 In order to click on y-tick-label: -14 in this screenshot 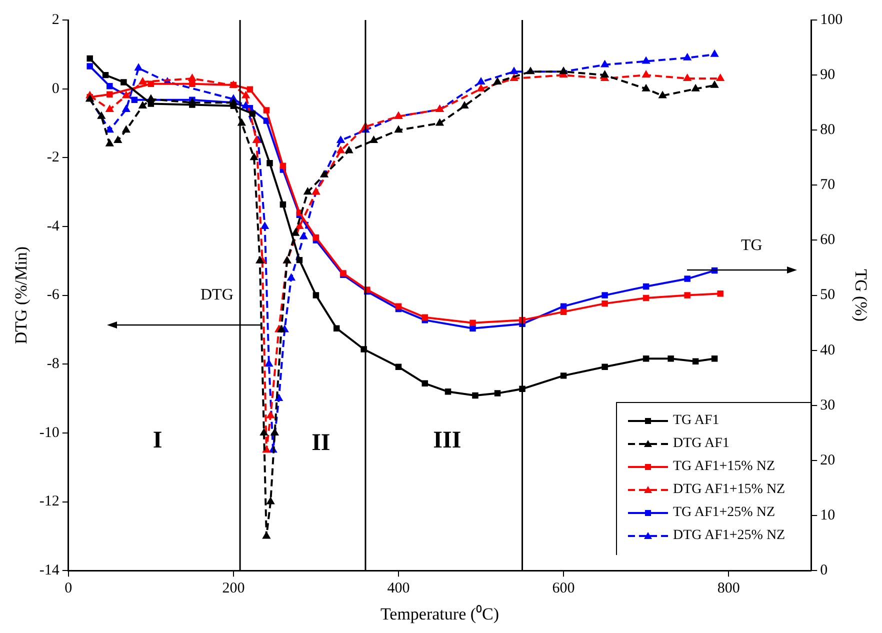, I will do `click(49, 570)`.